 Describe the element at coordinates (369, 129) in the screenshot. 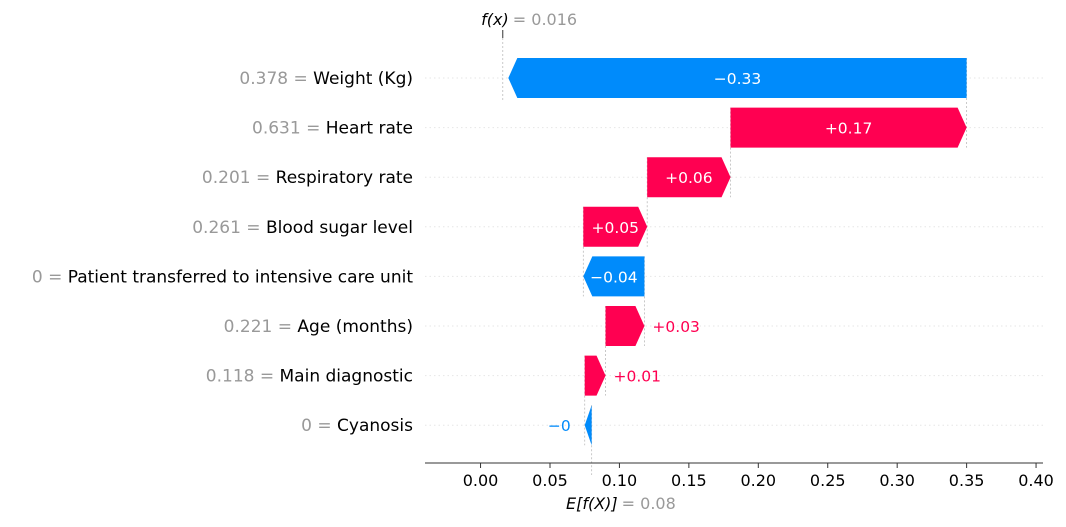

I see `feature-name: Heart rate` at that location.